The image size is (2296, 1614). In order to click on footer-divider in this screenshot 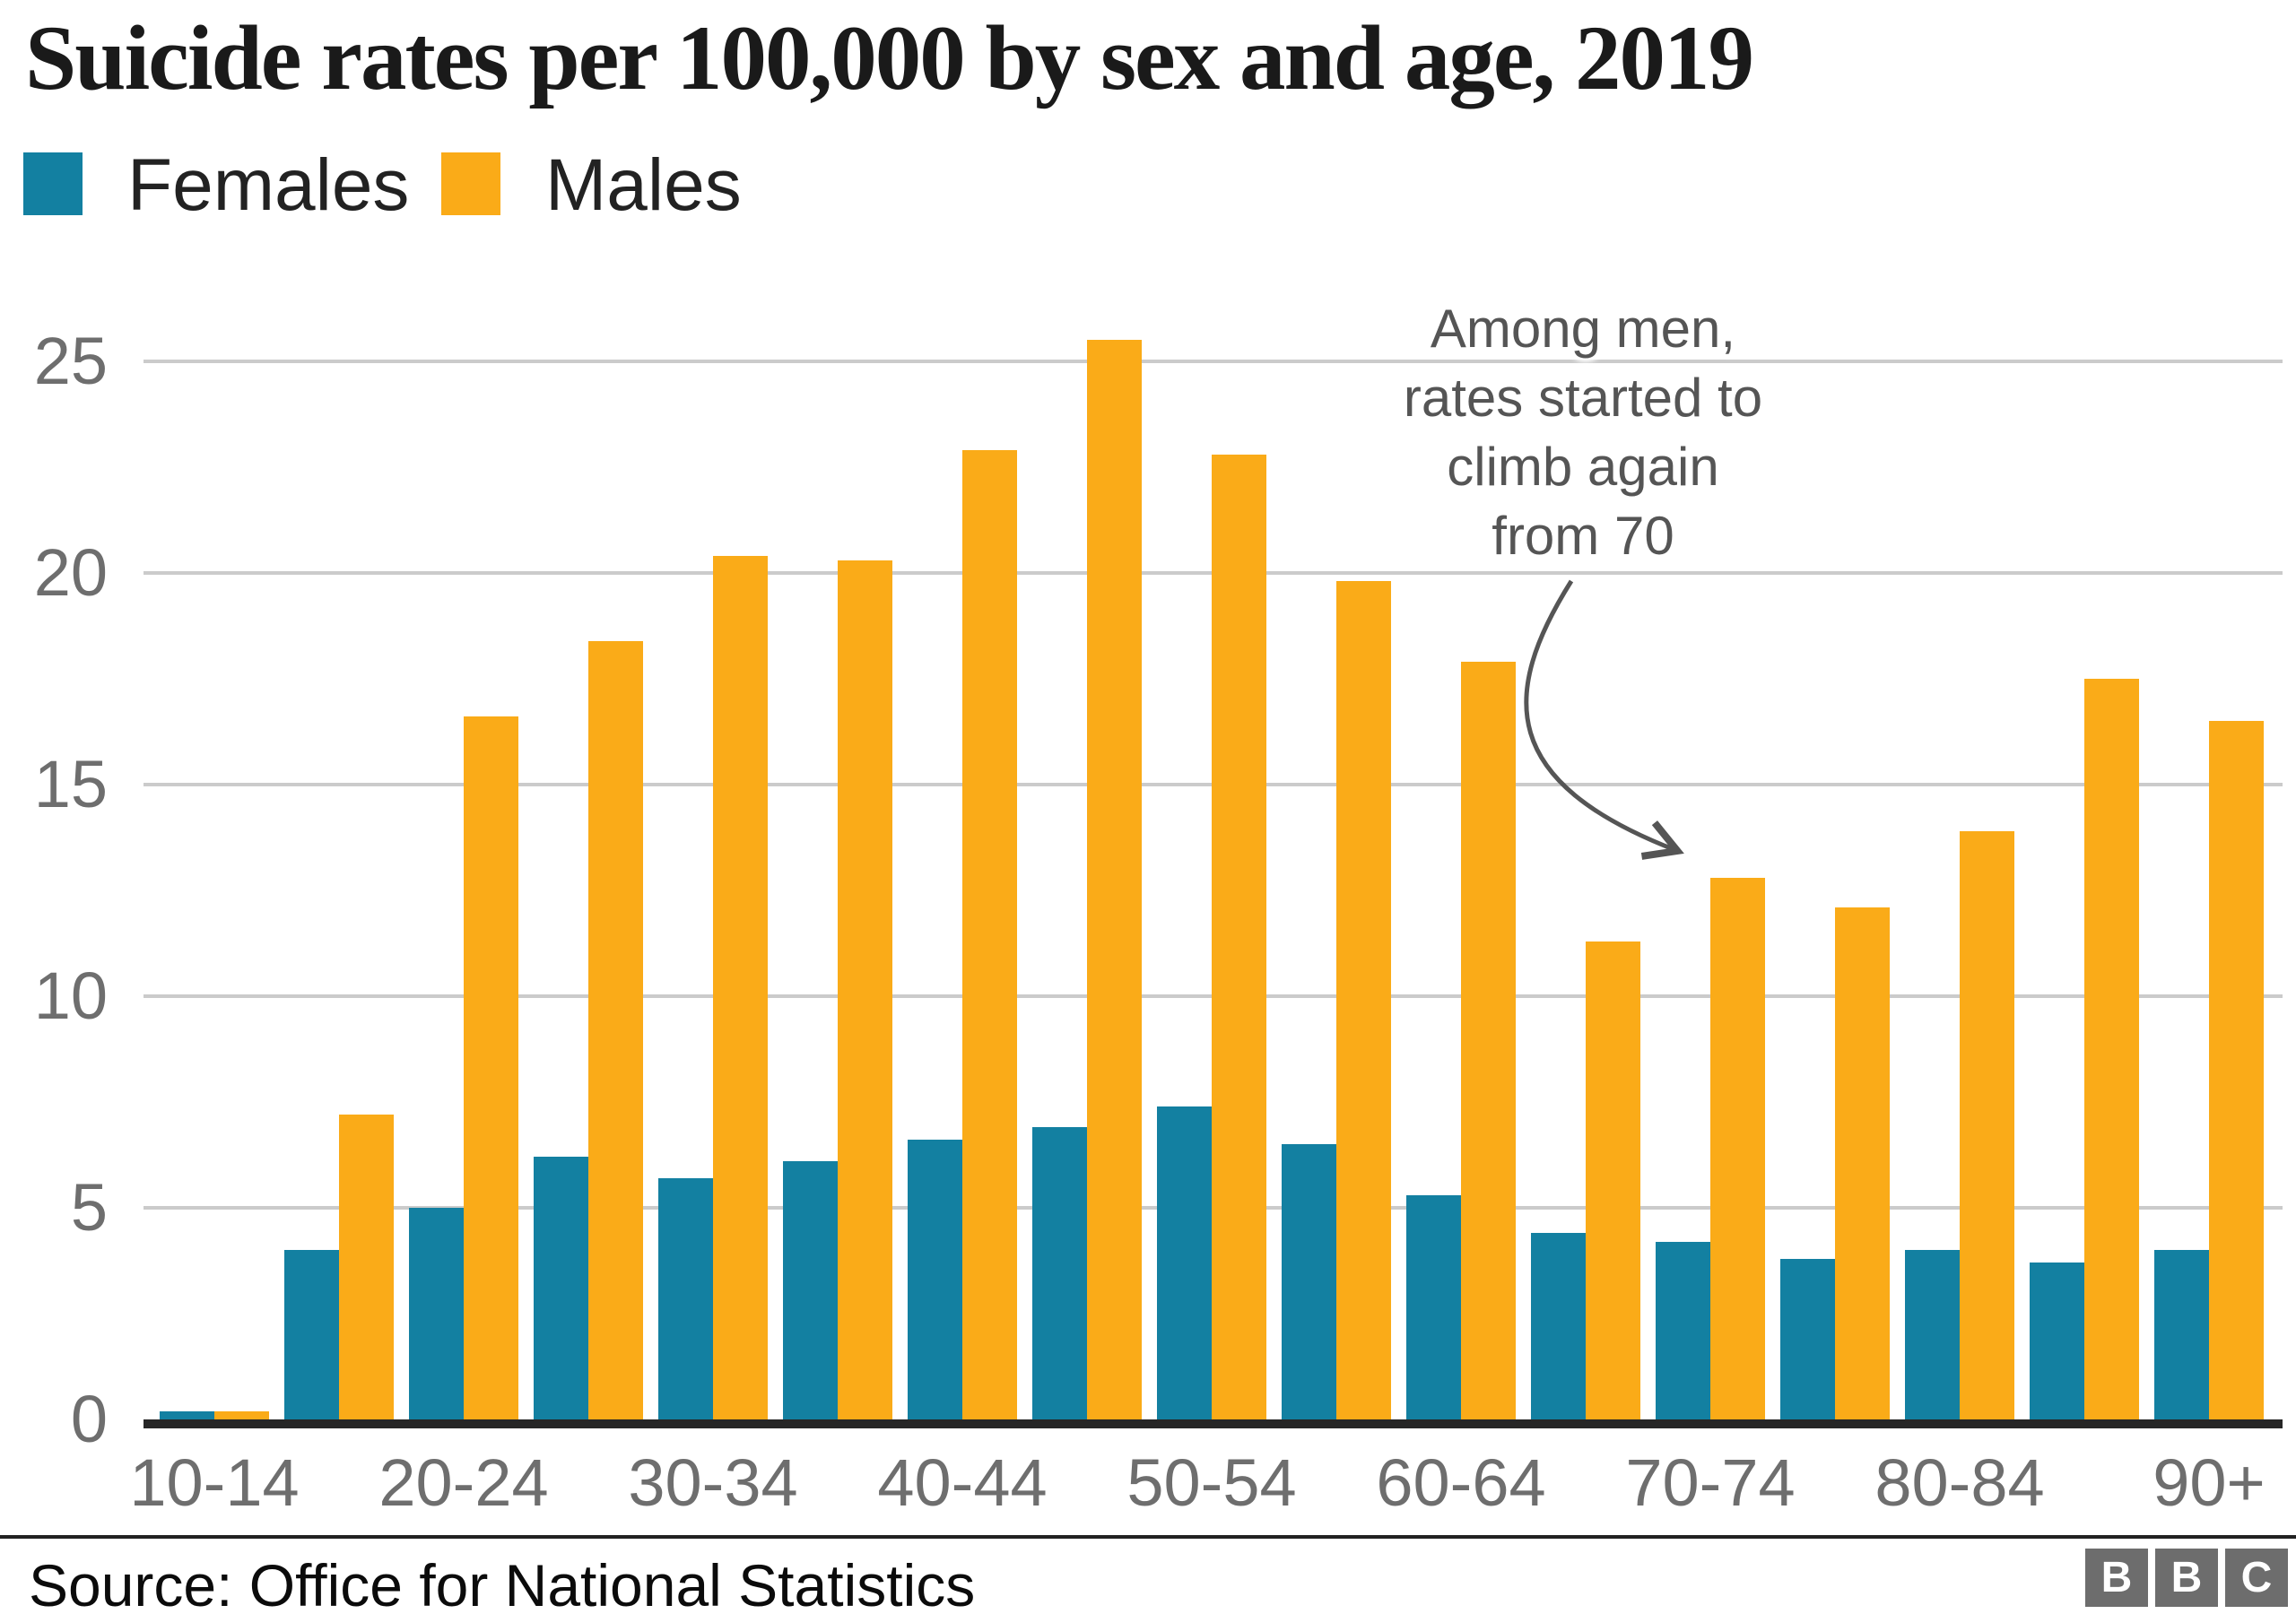, I will do `click(1148, 1537)`.